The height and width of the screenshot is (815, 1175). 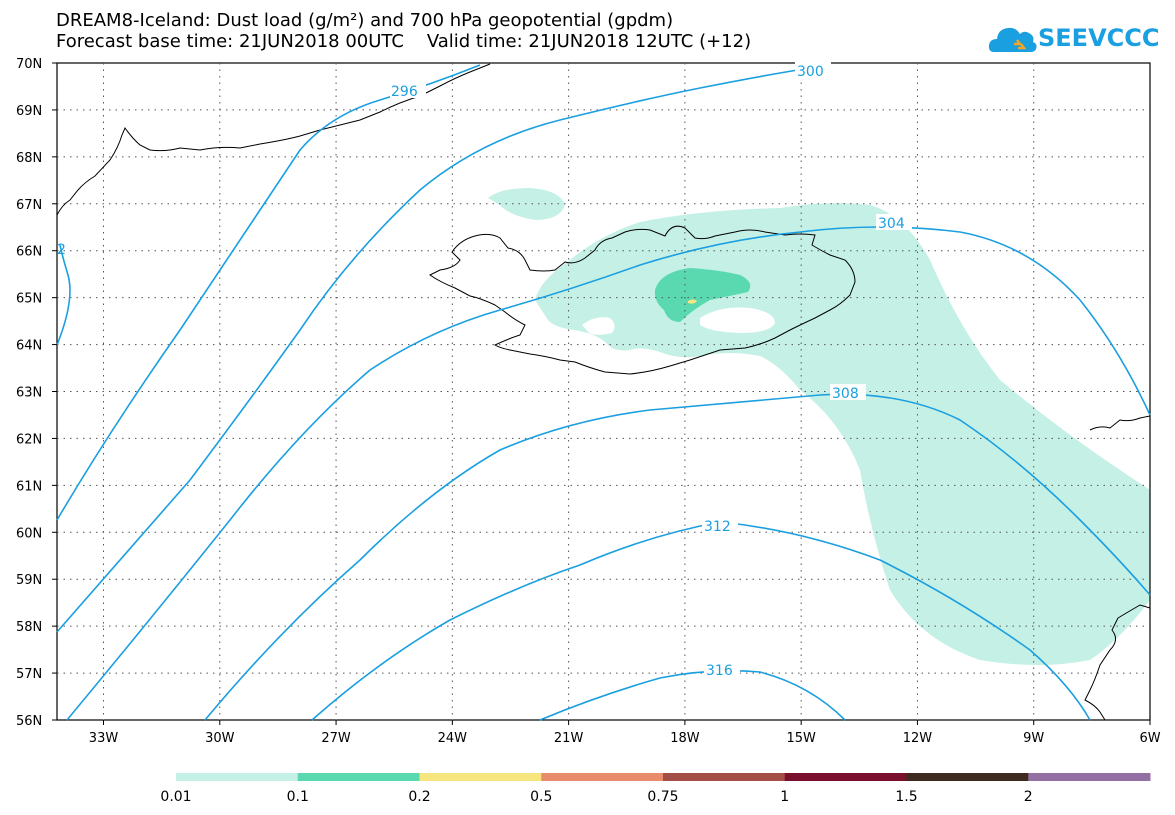 What do you see at coordinates (104, 738) in the screenshot?
I see `lon-tick-label: 33W` at bounding box center [104, 738].